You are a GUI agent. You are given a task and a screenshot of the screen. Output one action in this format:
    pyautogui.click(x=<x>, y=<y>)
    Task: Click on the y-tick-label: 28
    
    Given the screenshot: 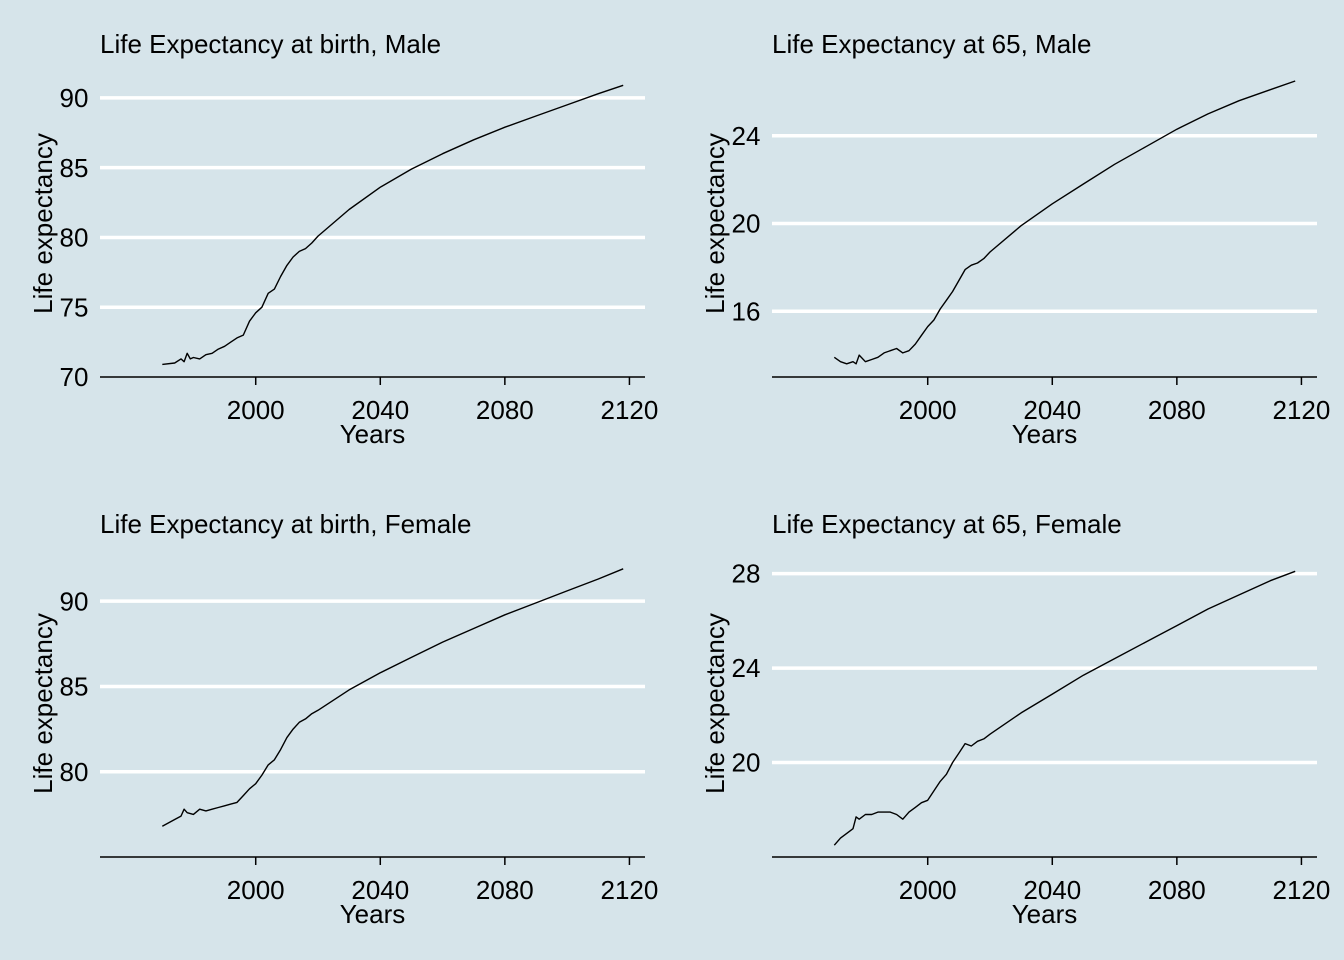 What is the action you would take?
    pyautogui.click(x=746, y=574)
    